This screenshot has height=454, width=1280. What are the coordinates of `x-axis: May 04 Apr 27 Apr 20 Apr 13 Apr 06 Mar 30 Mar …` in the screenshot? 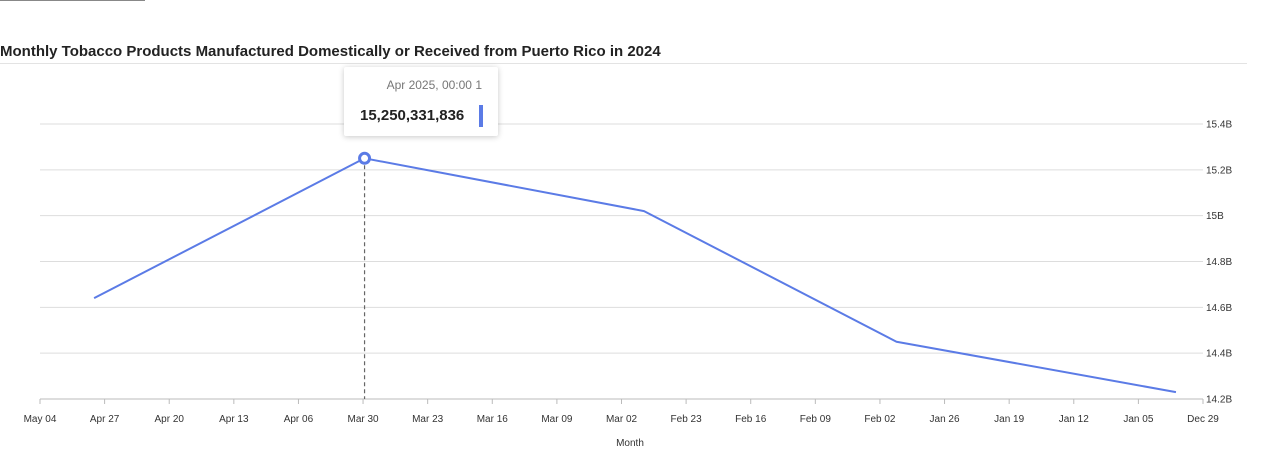 It's located at (622, 412).